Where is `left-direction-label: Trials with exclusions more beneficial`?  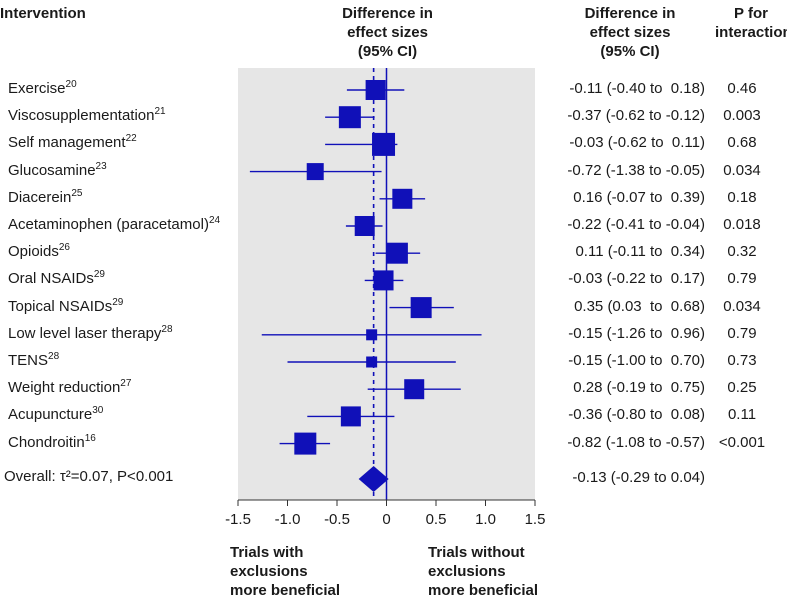 left-direction-label: Trials with exclusions more beneficial is located at coordinates (285, 571).